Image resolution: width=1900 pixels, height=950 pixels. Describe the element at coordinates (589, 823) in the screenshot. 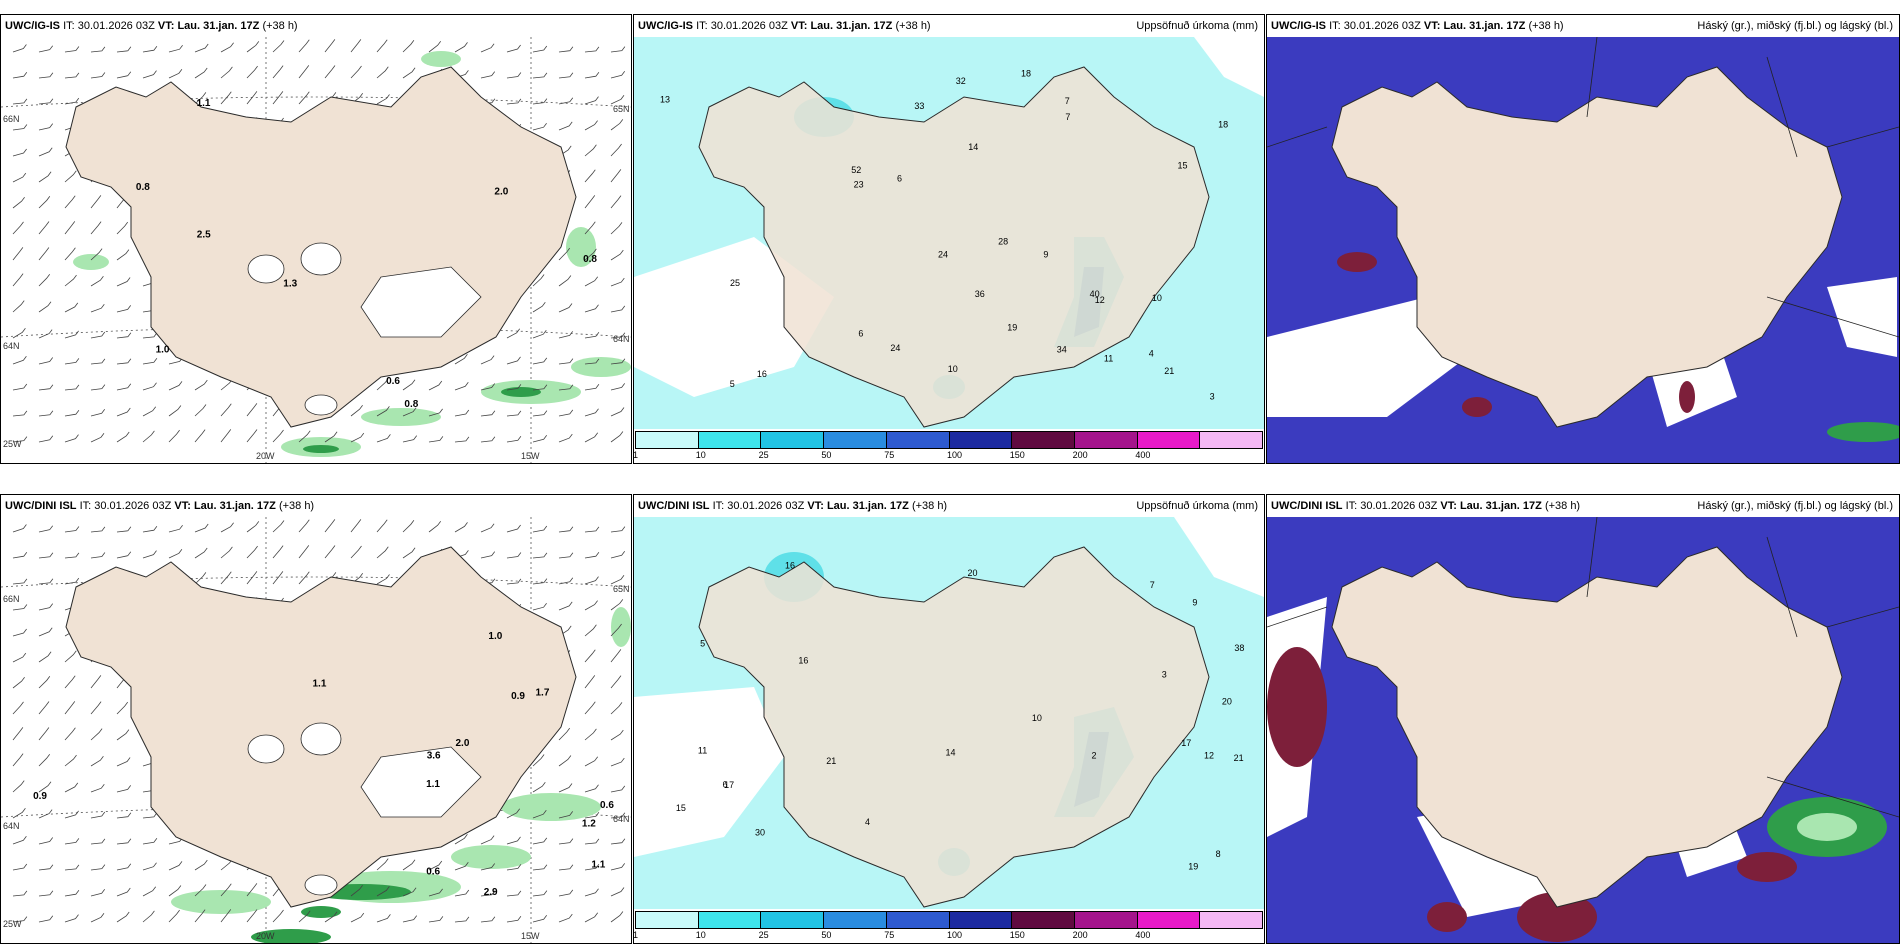

I see `value-label: 1.2` at that location.